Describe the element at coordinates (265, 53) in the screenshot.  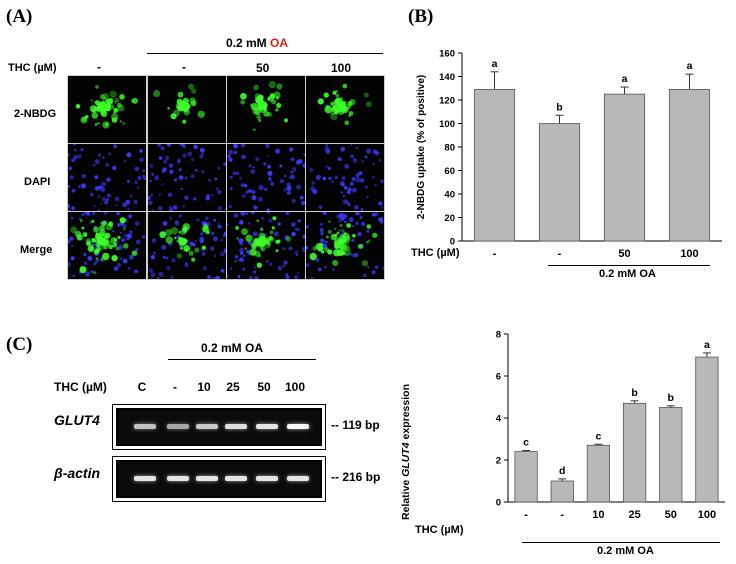
I see `panel-a-oa-bracket` at that location.